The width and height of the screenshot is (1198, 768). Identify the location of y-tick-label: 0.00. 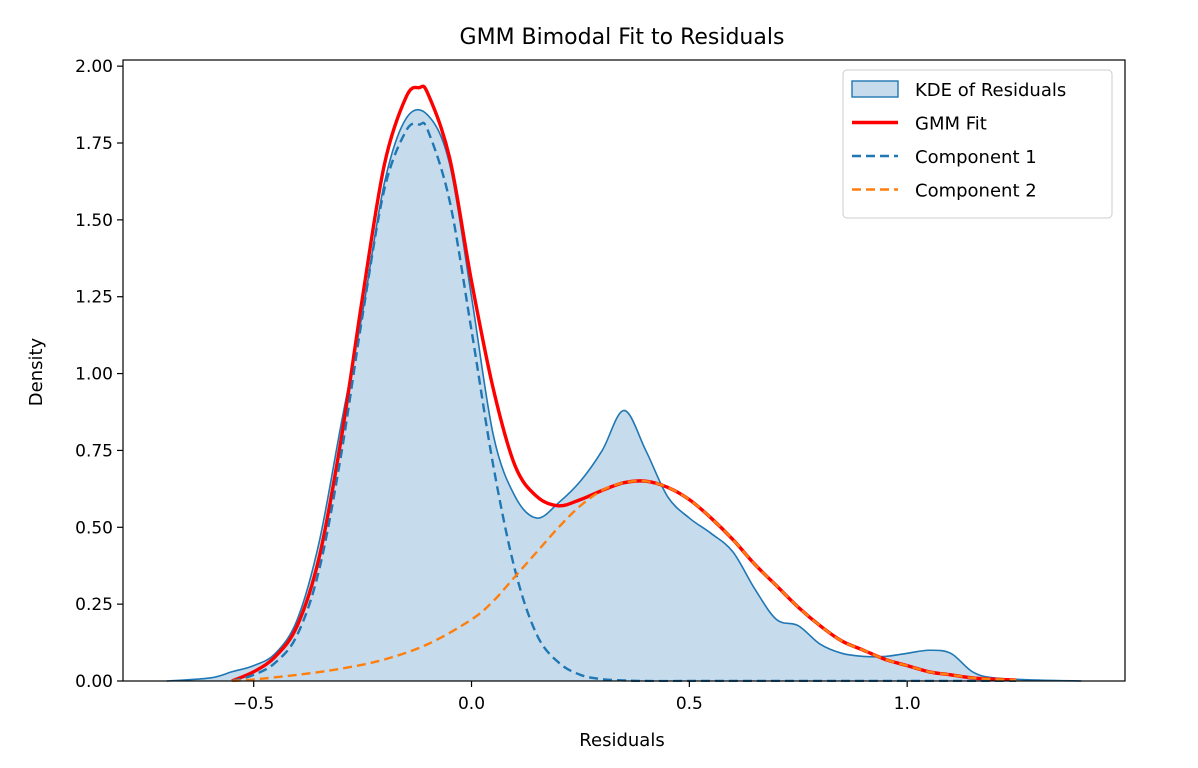
(94, 682).